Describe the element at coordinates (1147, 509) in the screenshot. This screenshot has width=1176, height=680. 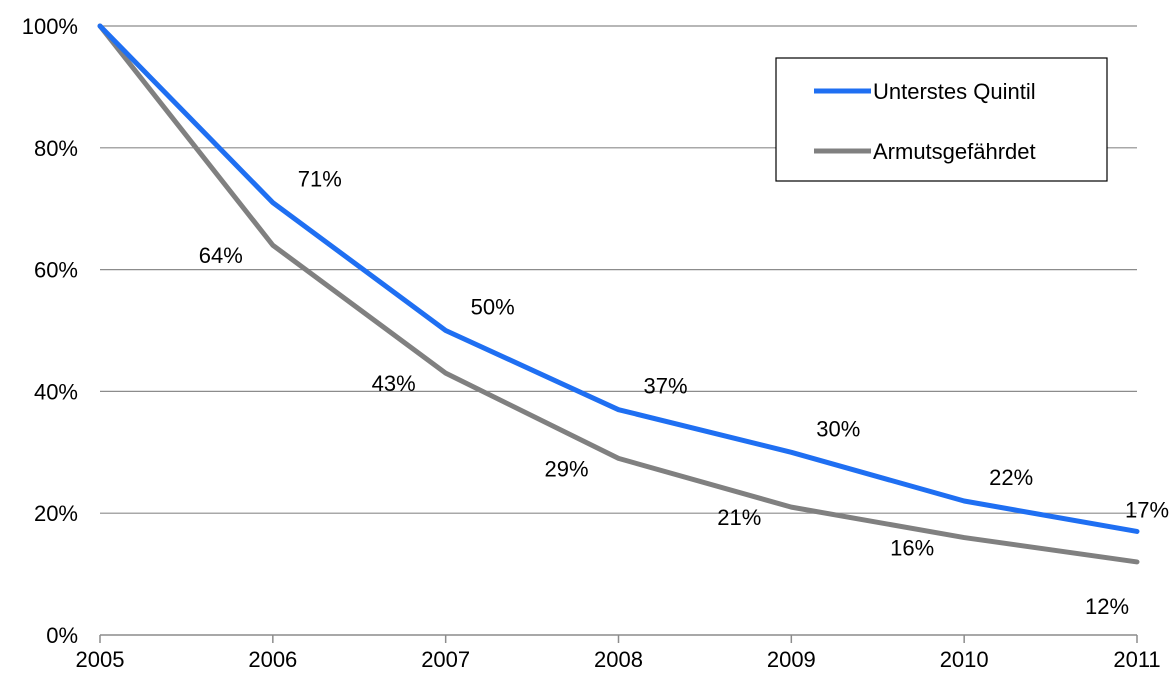
I see `data-label: 17%` at that location.